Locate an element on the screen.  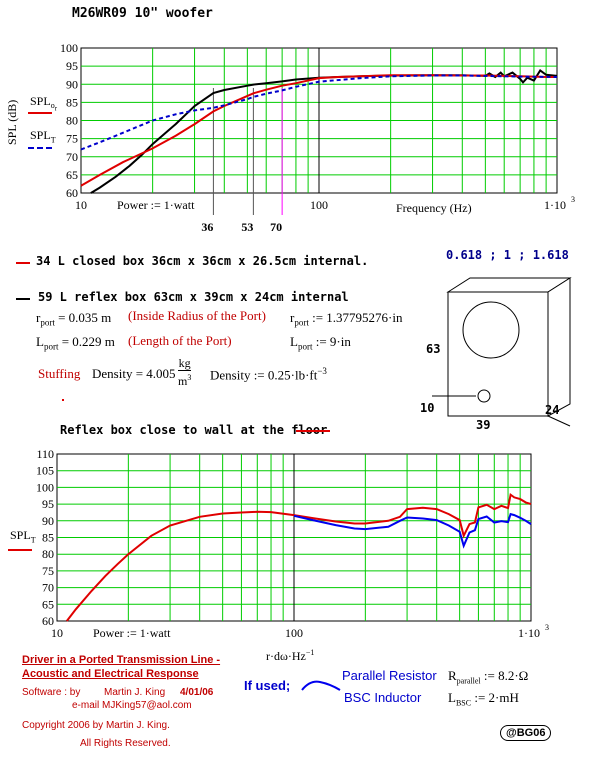
footer-driver-line2: Acoustic and Electrical Response is located at coordinates (110, 674).